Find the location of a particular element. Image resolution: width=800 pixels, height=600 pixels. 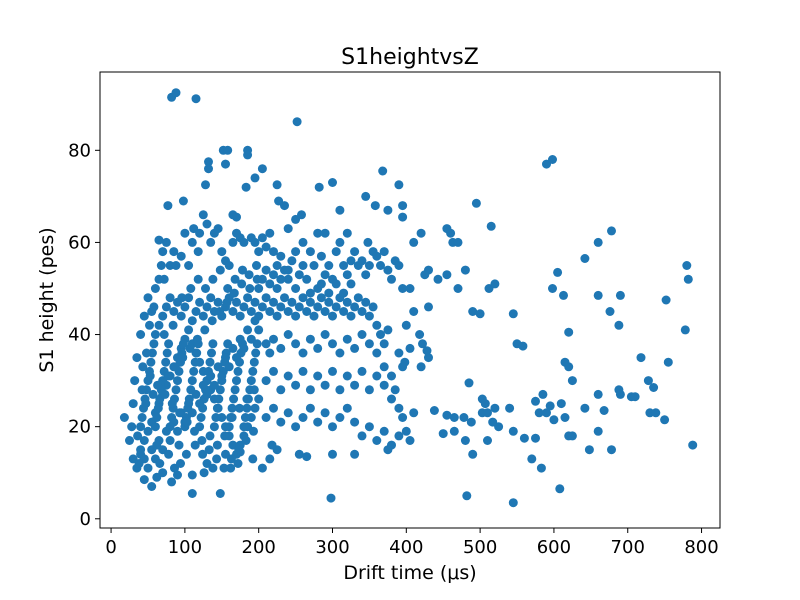

y-axis: 0 20 40 60 80 is located at coordinates (84, 335).